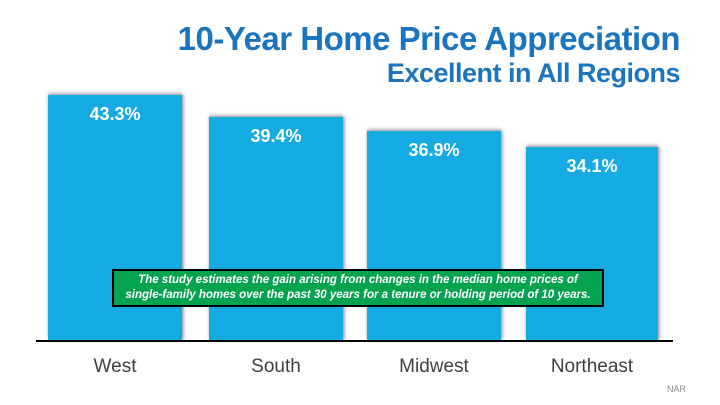  Describe the element at coordinates (592, 166) in the screenshot. I see `bar-value-label: 34.1%` at that location.